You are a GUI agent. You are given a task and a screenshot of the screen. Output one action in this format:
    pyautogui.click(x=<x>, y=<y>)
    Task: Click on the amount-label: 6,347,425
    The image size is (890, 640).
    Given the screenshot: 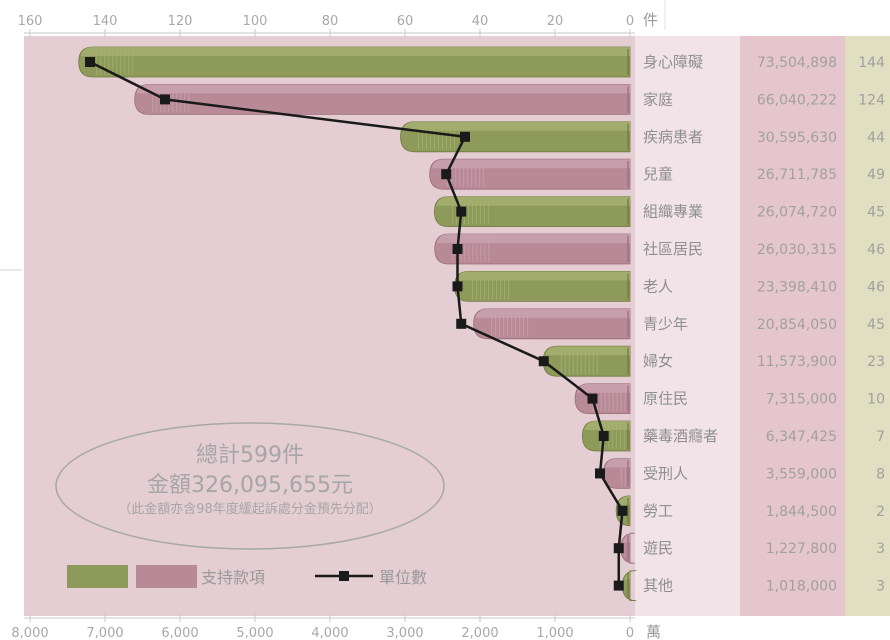 What is the action you would take?
    pyautogui.click(x=801, y=437)
    